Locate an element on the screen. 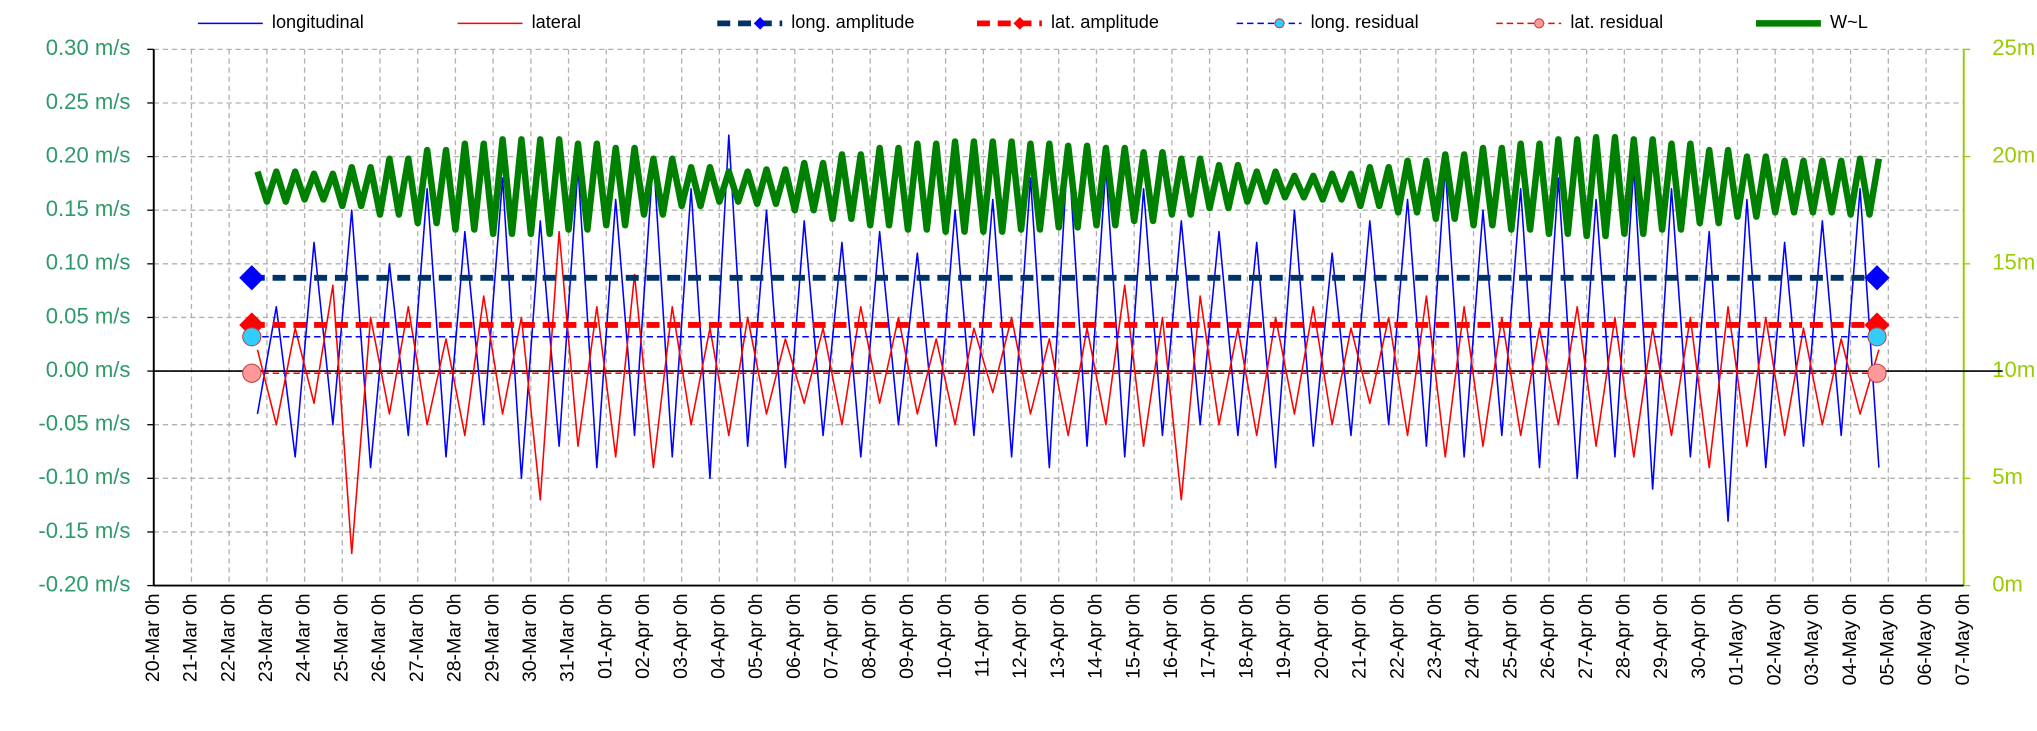 The width and height of the screenshot is (2037, 731). x-tick-label: 28-Mar 0h is located at coordinates (455, 637).